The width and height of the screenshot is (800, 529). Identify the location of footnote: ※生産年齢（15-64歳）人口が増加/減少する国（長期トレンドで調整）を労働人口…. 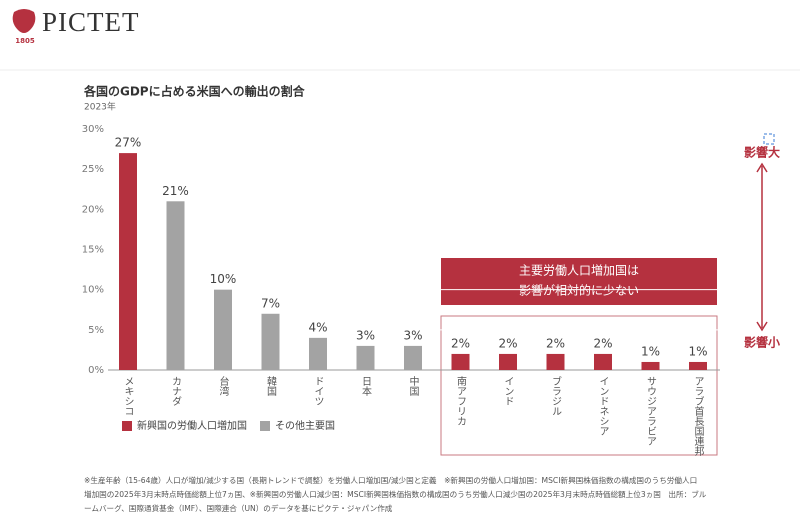
(390, 480).